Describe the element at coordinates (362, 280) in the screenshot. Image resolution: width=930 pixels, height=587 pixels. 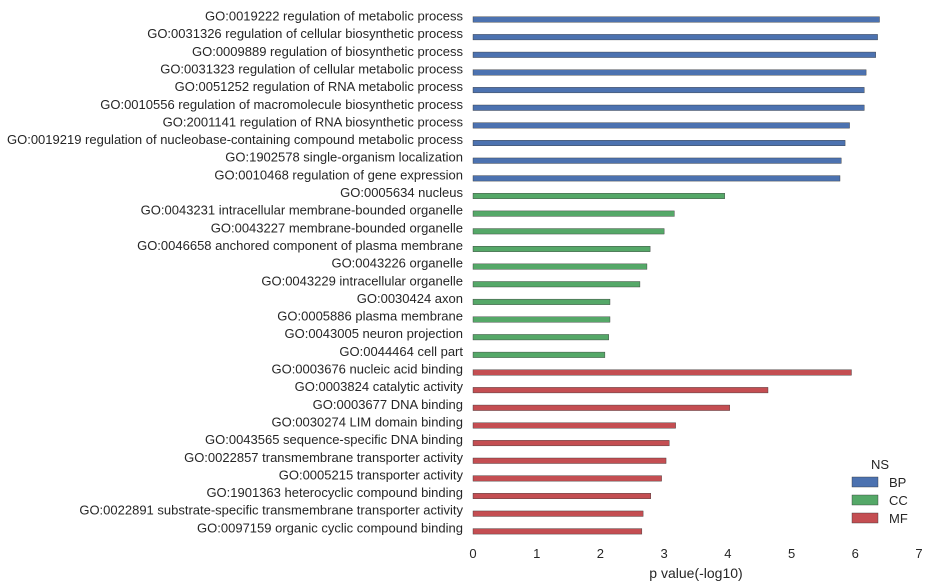
I see `y-tick-label: GO:0043229 intracellular organelle` at that location.